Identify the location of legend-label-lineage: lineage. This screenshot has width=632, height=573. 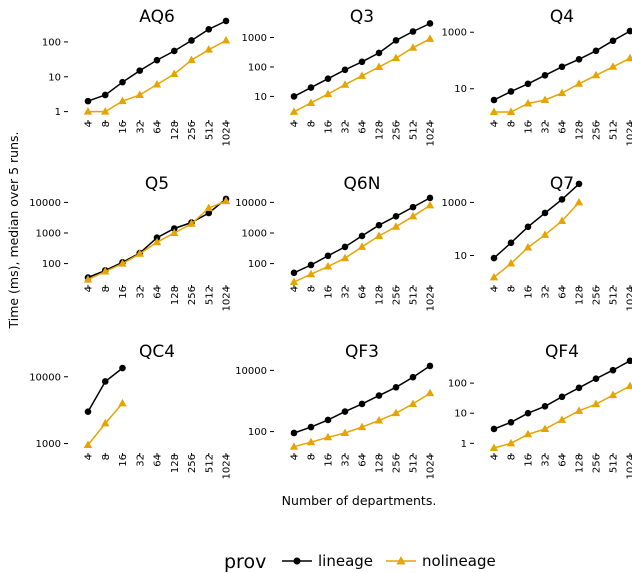
(345, 561).